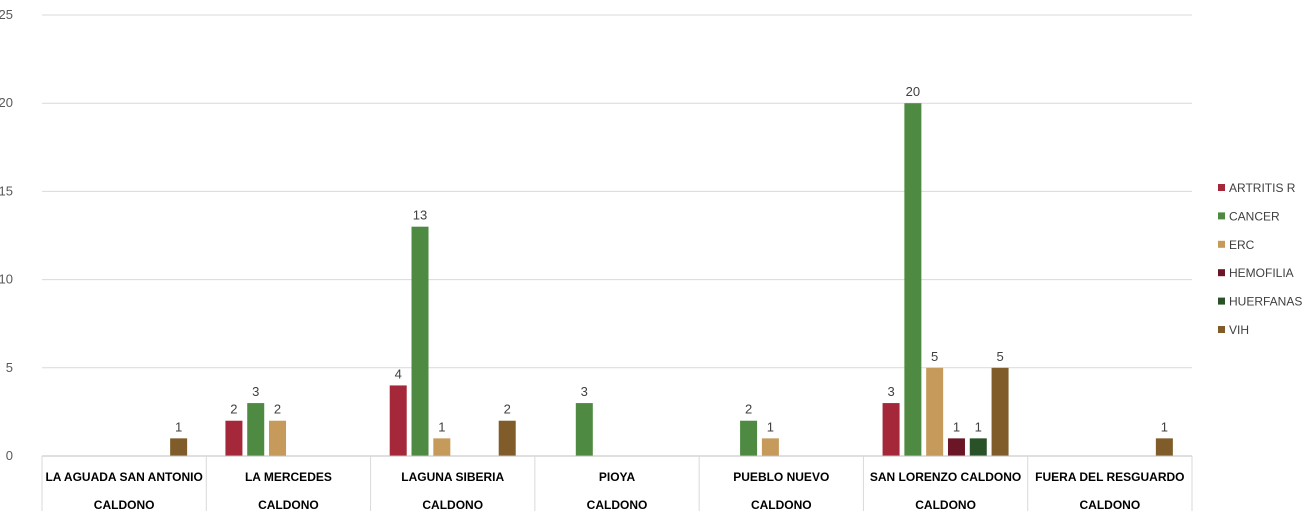 The height and width of the screenshot is (516, 1302). I want to click on legend: ARTRITIS R CANCER ERC HEMOFILIA HUERFANAS VIH, so click(1260, 259).